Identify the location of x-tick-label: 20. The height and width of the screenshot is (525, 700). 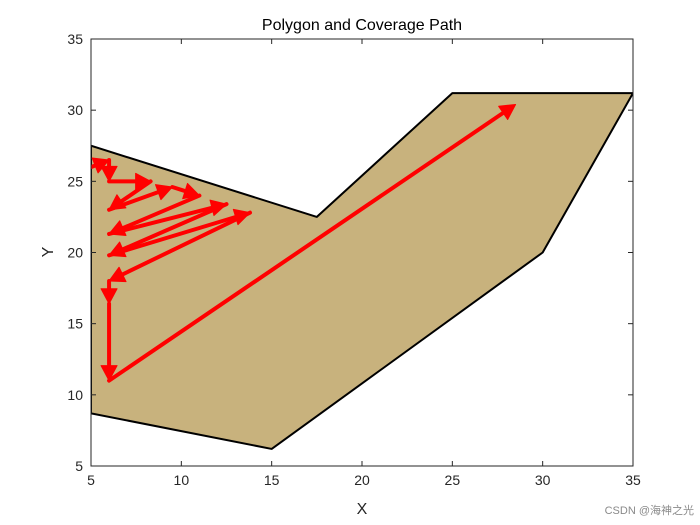
(362, 480).